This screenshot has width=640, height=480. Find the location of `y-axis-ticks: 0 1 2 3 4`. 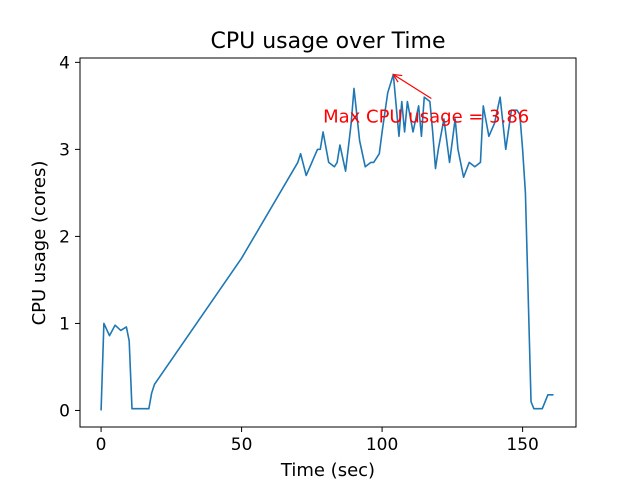

y-axis-ticks: 0 1 2 3 4 is located at coordinates (69, 237).